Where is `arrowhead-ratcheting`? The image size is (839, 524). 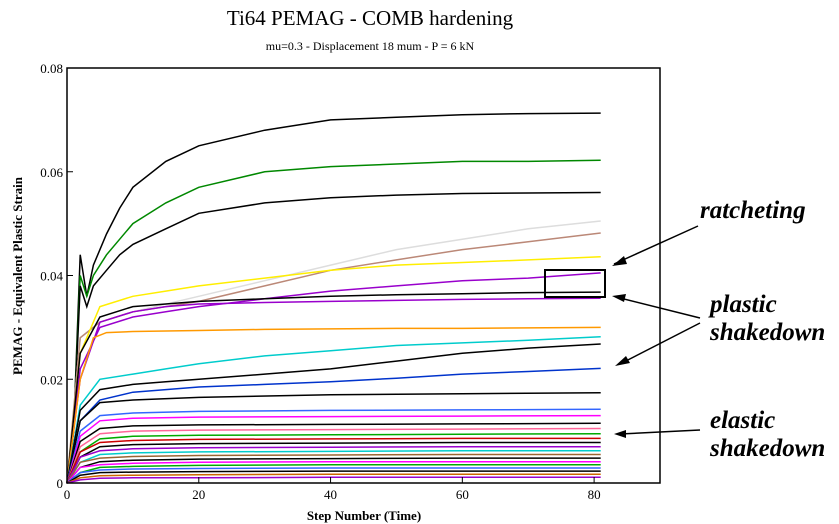 arrowhead-ratcheting is located at coordinates (619, 261).